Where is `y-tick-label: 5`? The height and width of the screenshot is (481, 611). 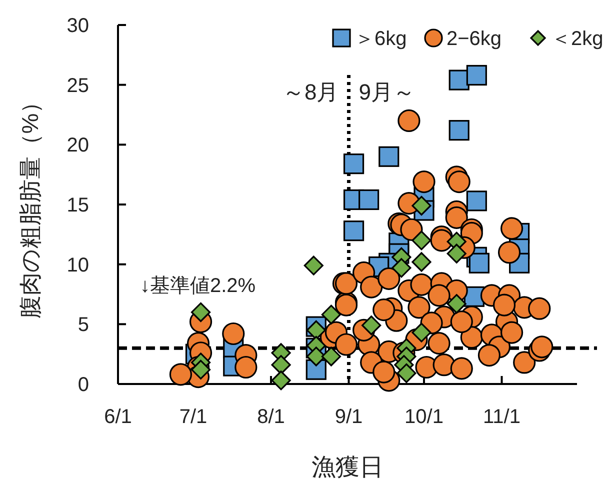
y-tick-label: 5 is located at coordinates (83, 325).